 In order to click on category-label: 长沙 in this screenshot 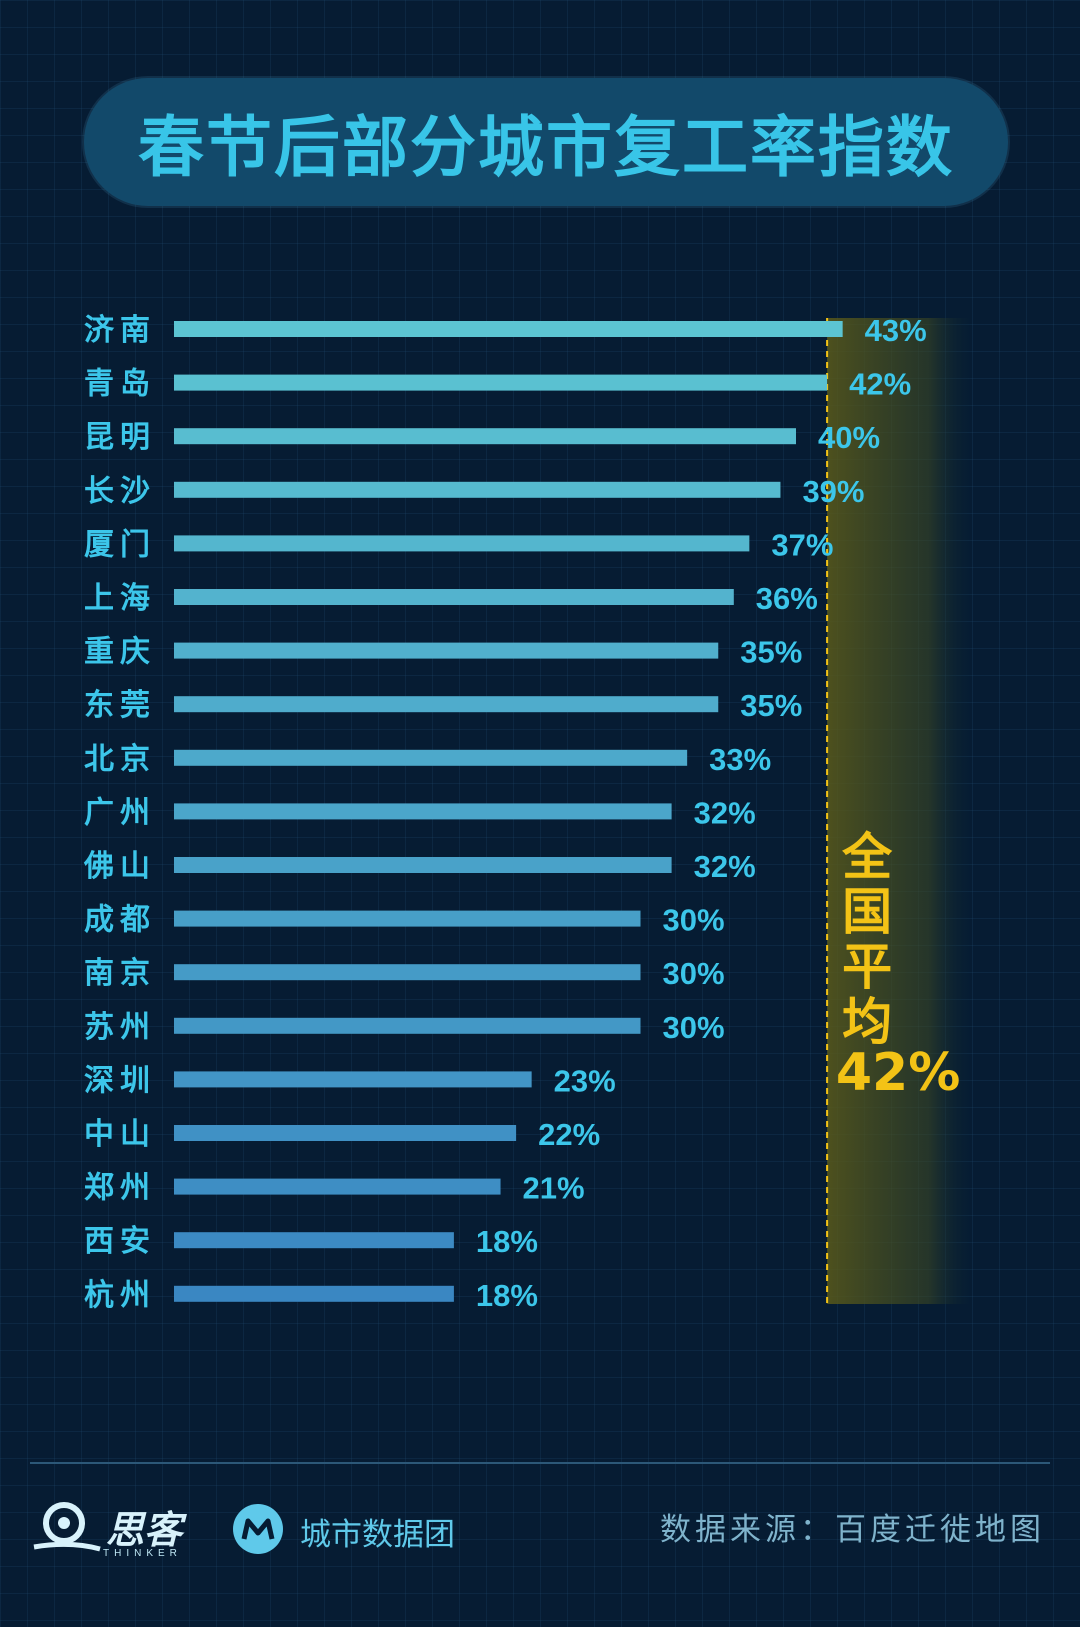, I will do `click(120, 491)`.